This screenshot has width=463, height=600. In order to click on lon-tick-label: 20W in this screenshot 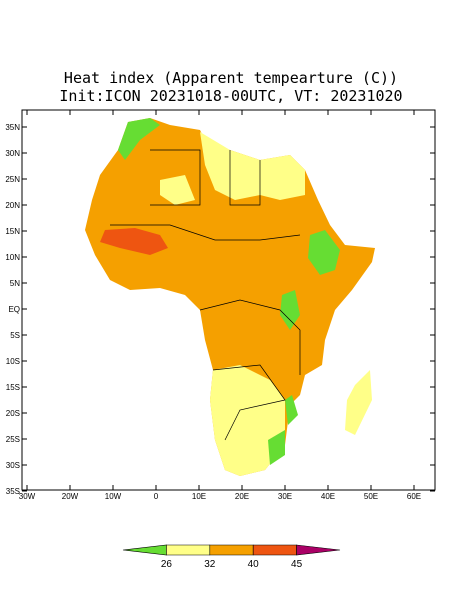, I will do `click(70, 496)`.